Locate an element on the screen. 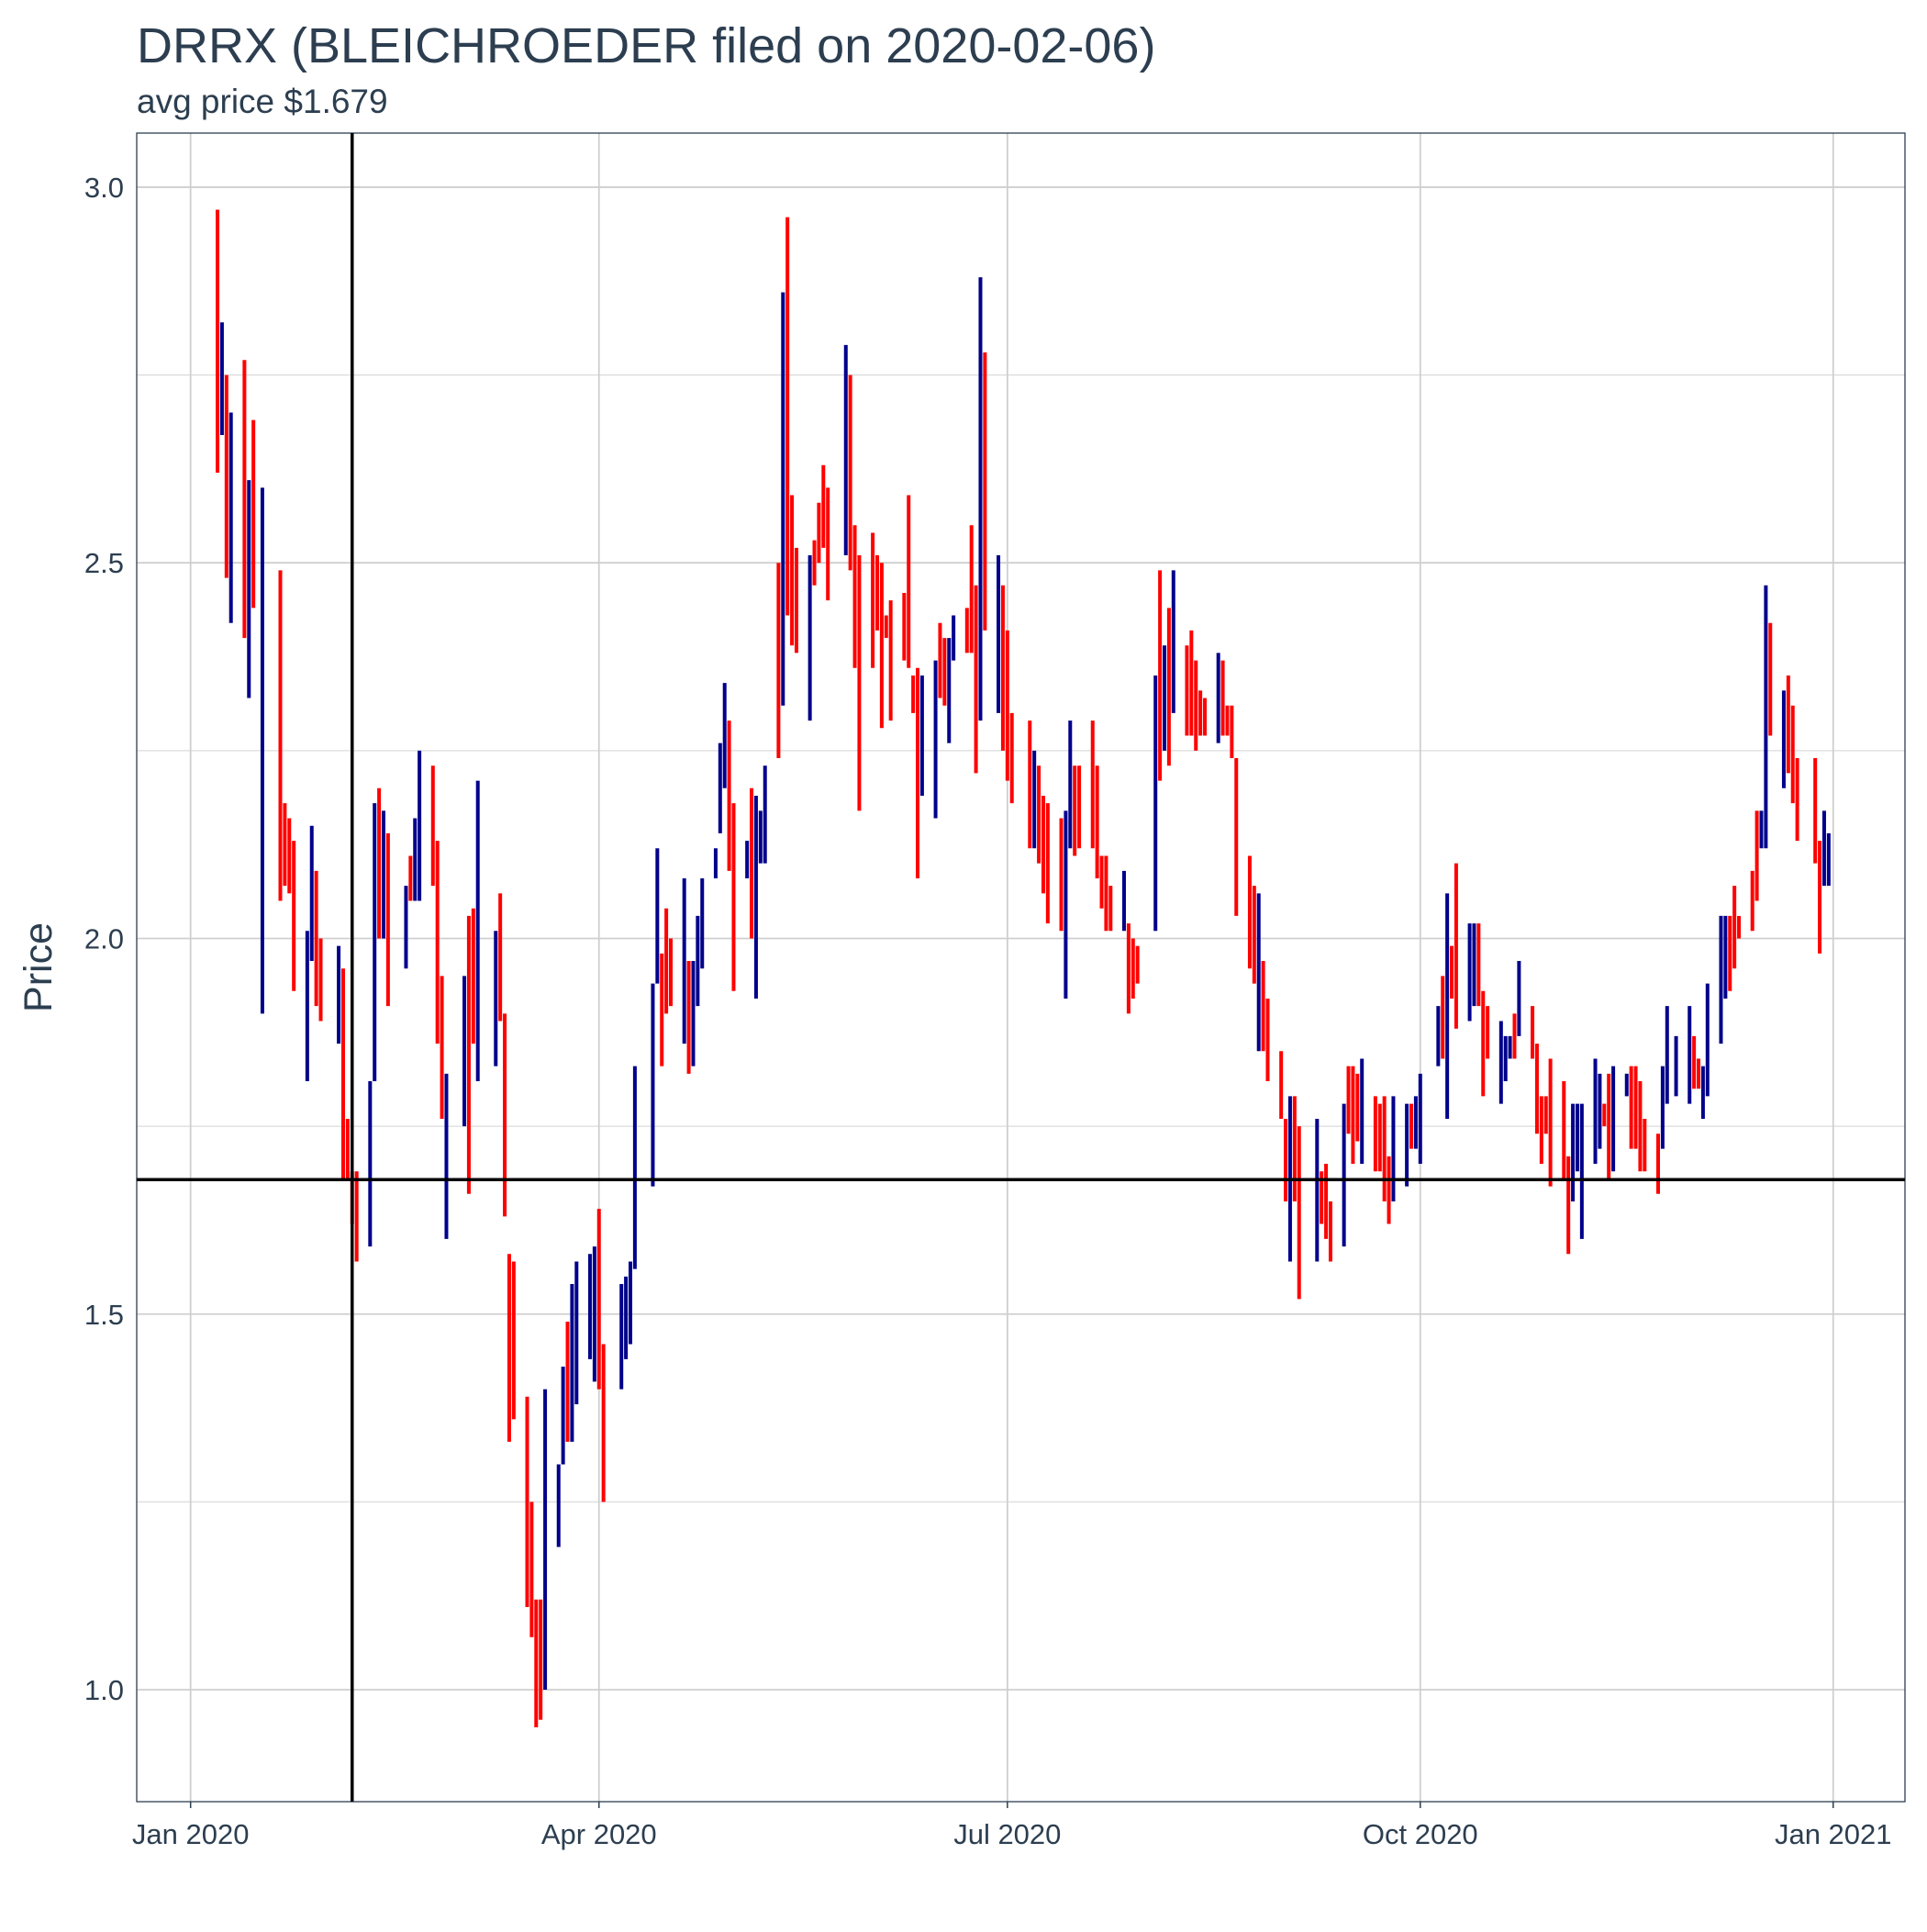 This screenshot has height=1932, width=1927. y-tick-label: 1.5 is located at coordinates (104, 1315).